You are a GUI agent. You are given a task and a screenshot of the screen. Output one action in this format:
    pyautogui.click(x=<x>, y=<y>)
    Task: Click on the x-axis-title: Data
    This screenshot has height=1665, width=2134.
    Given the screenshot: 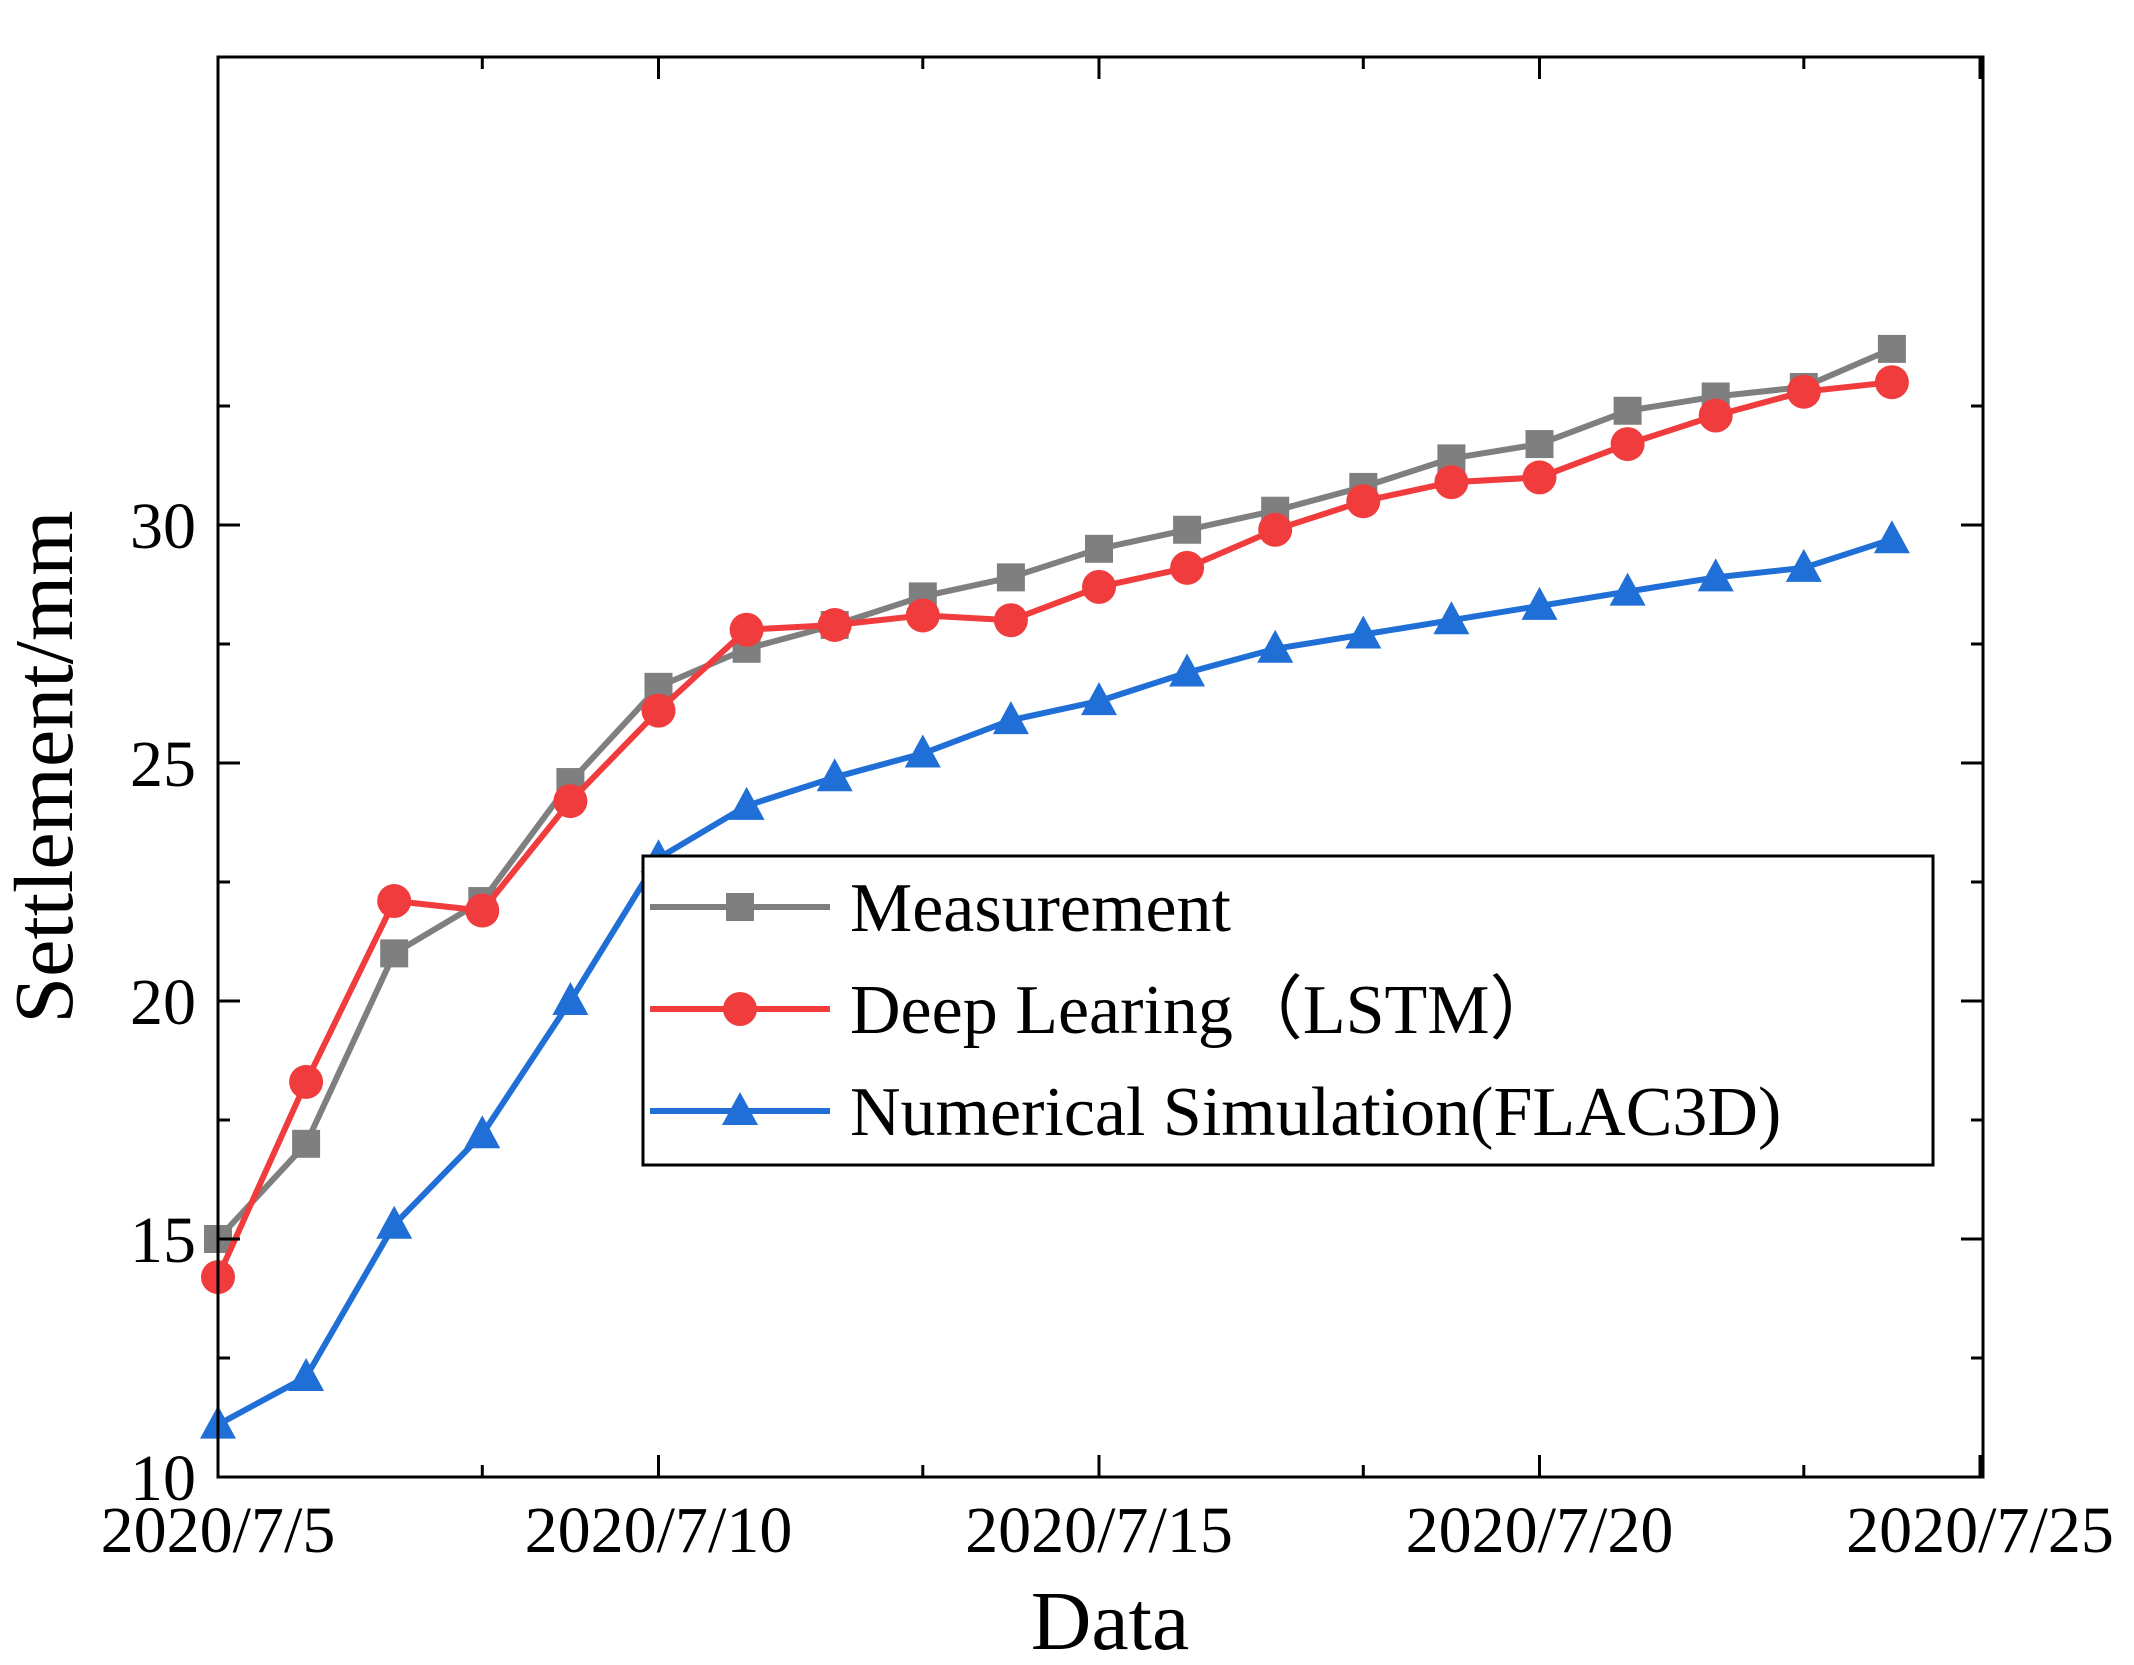 What is the action you would take?
    pyautogui.click(x=1110, y=1620)
    